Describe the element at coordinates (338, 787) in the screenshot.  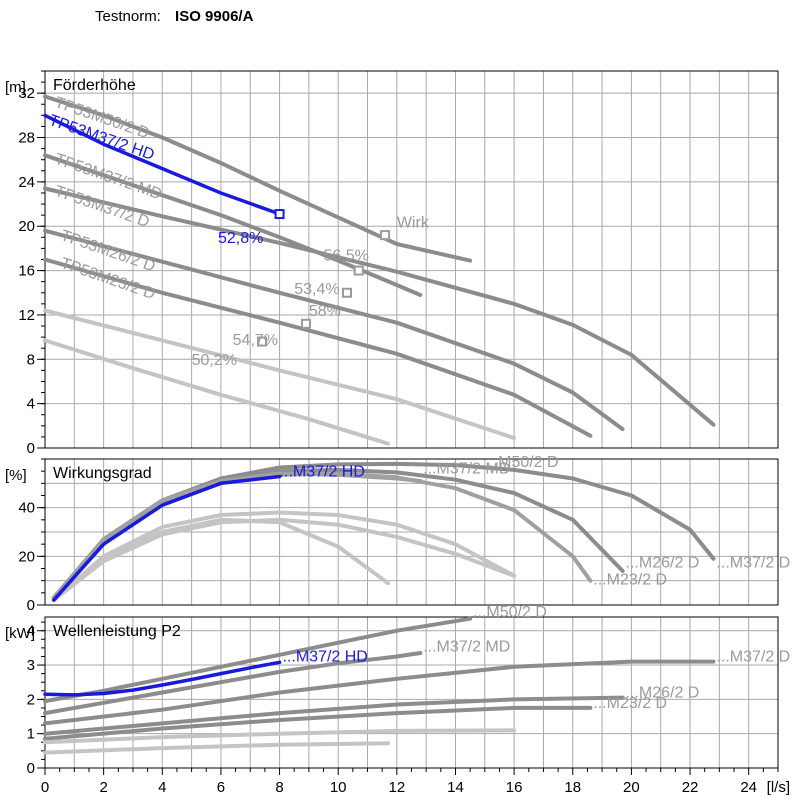
I see `x-tick-label: 10` at that location.